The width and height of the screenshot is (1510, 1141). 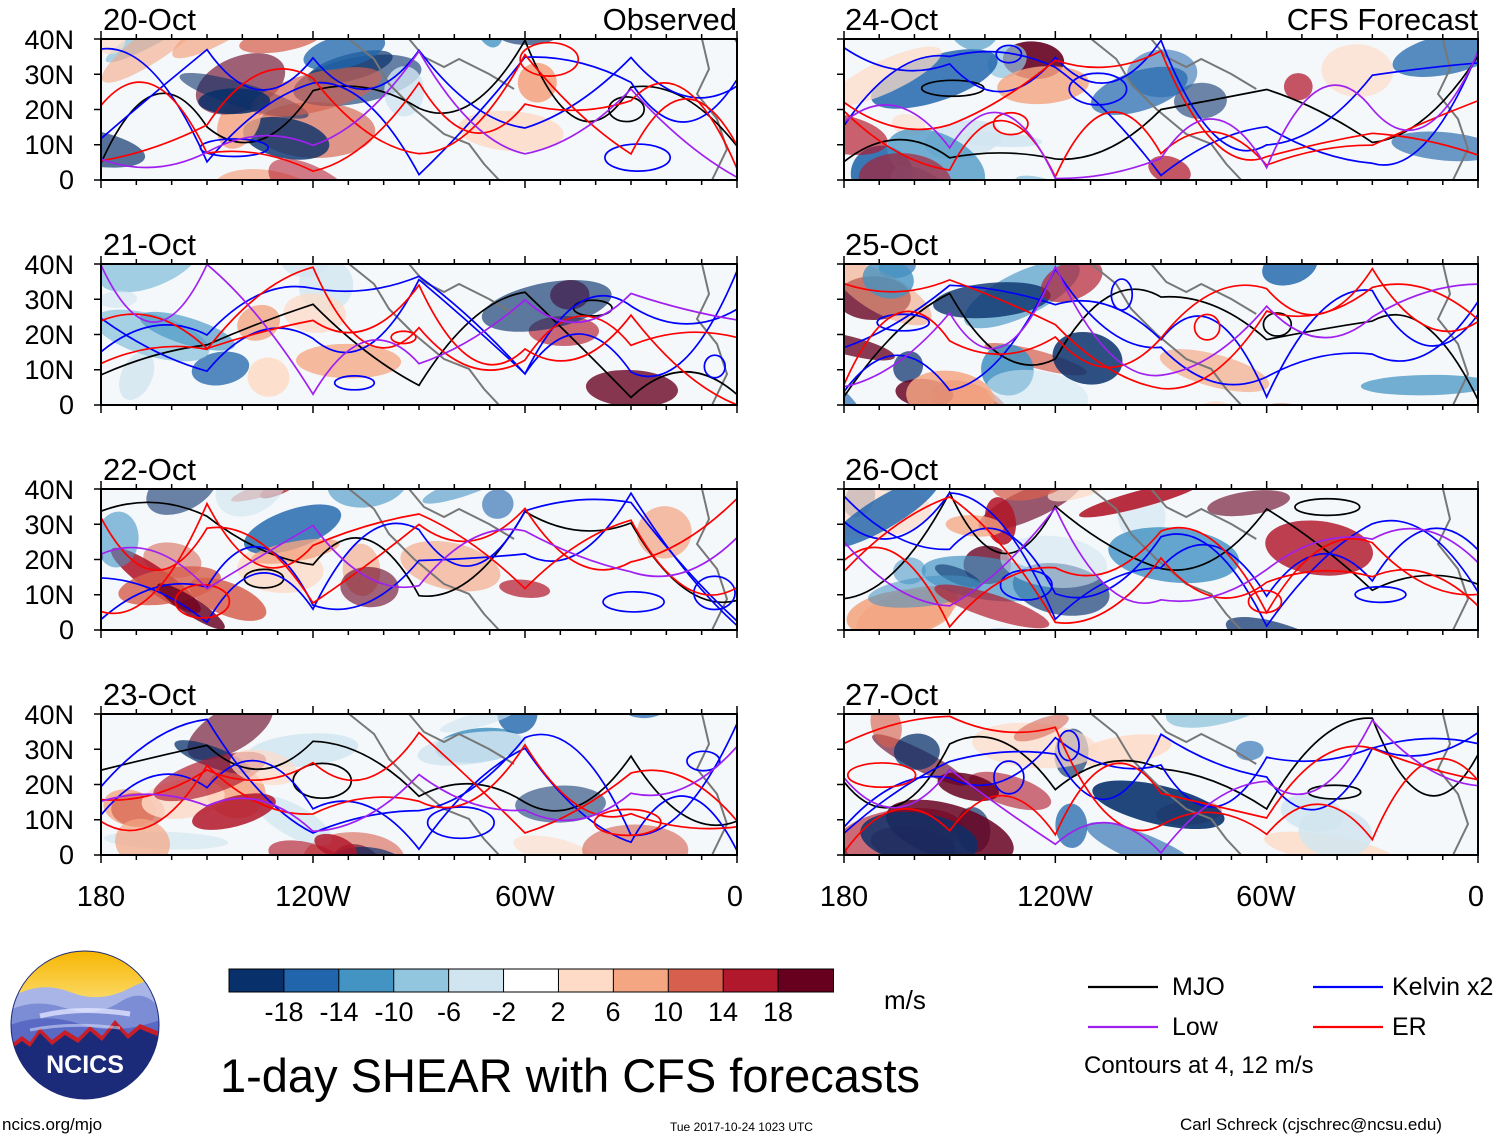 I want to click on panel-date-fcst-1: 24-Oct, so click(x=892, y=19).